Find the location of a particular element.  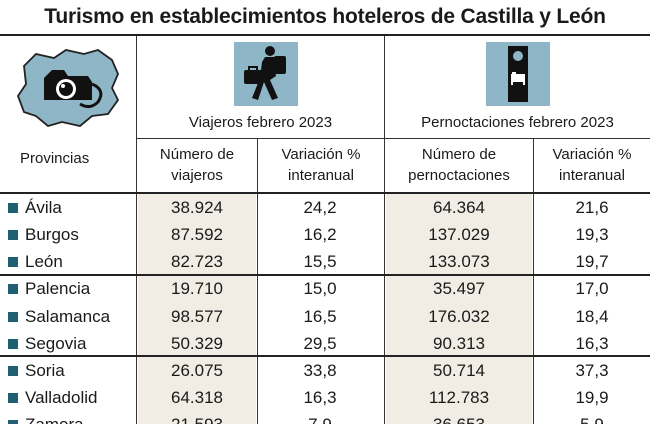

cell-provincia: Segovia is located at coordinates (67, 343).